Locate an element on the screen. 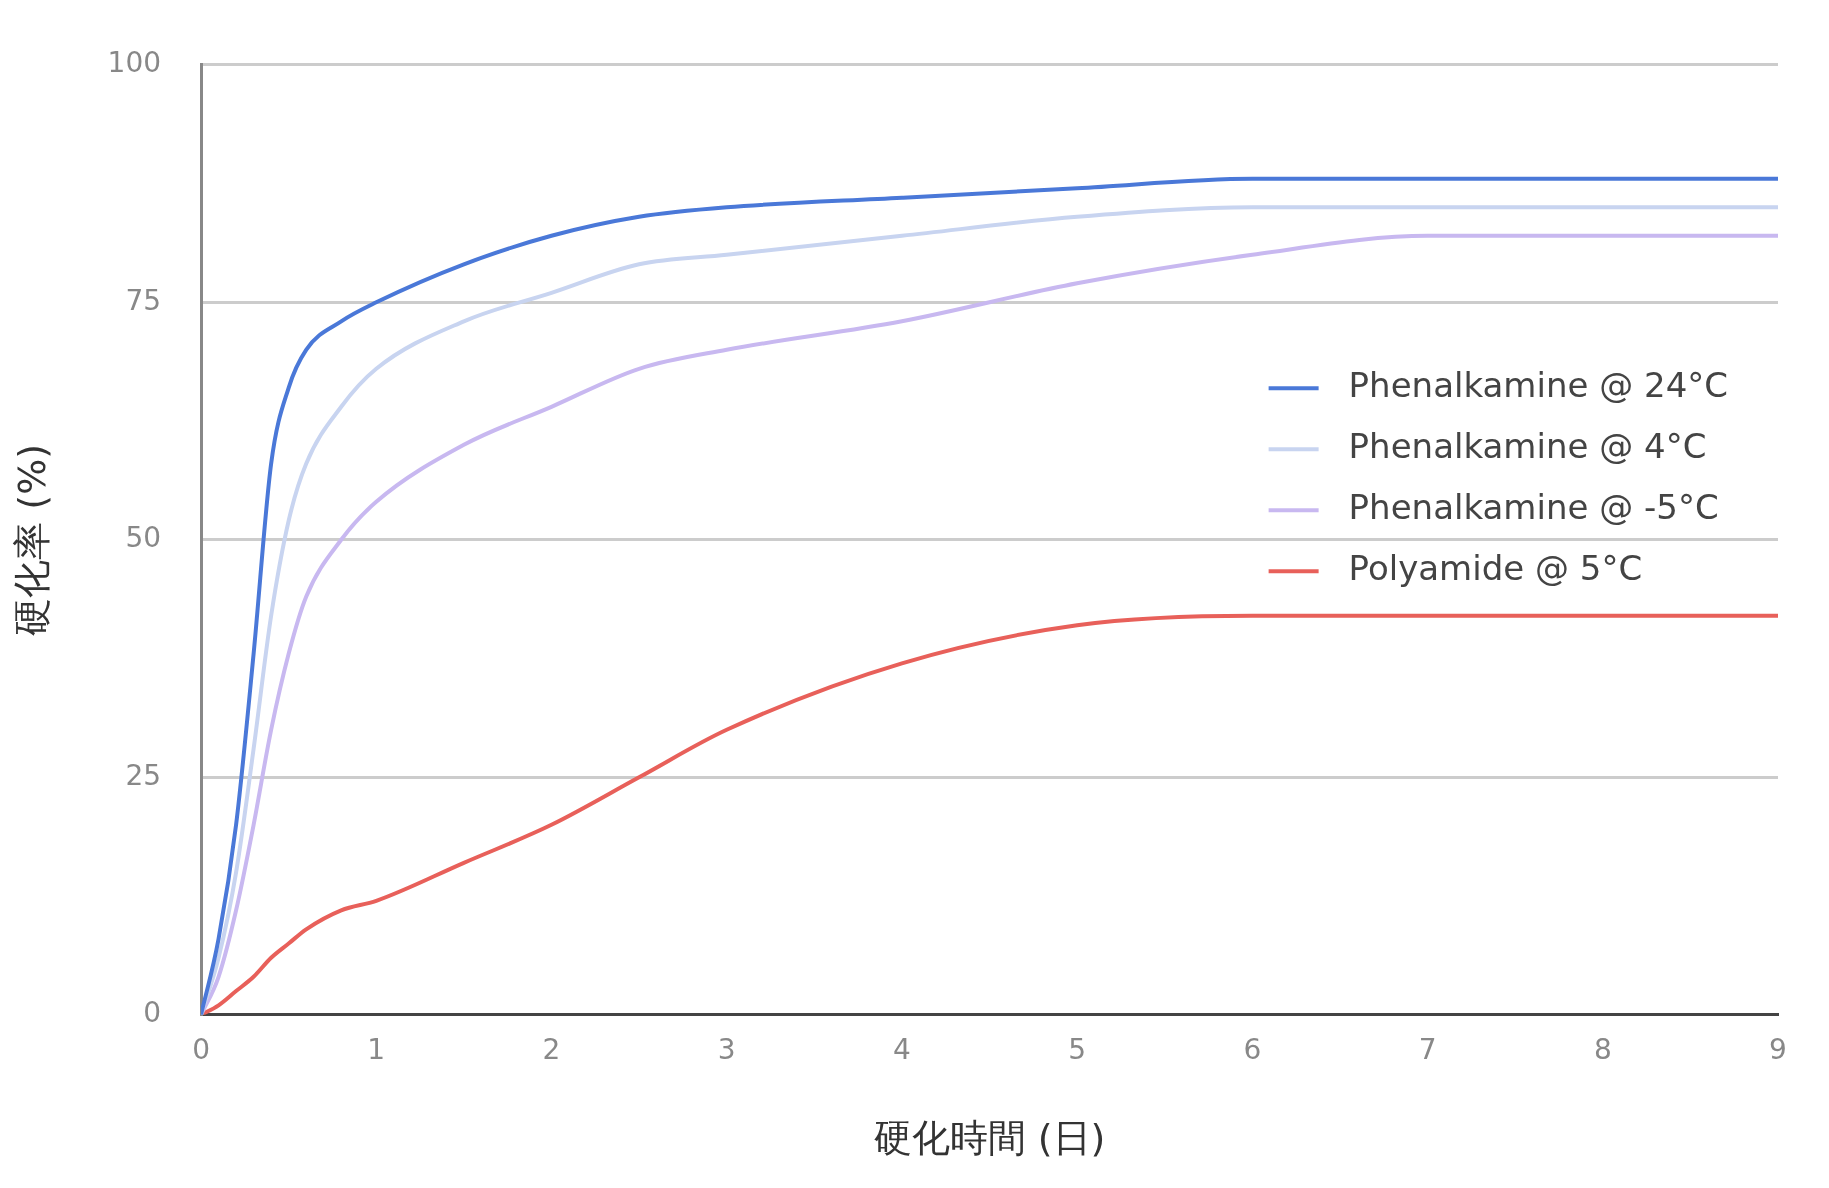 This screenshot has width=1829, height=1188. x-axis-title: 硬化時間 (日) is located at coordinates (989, 1138).